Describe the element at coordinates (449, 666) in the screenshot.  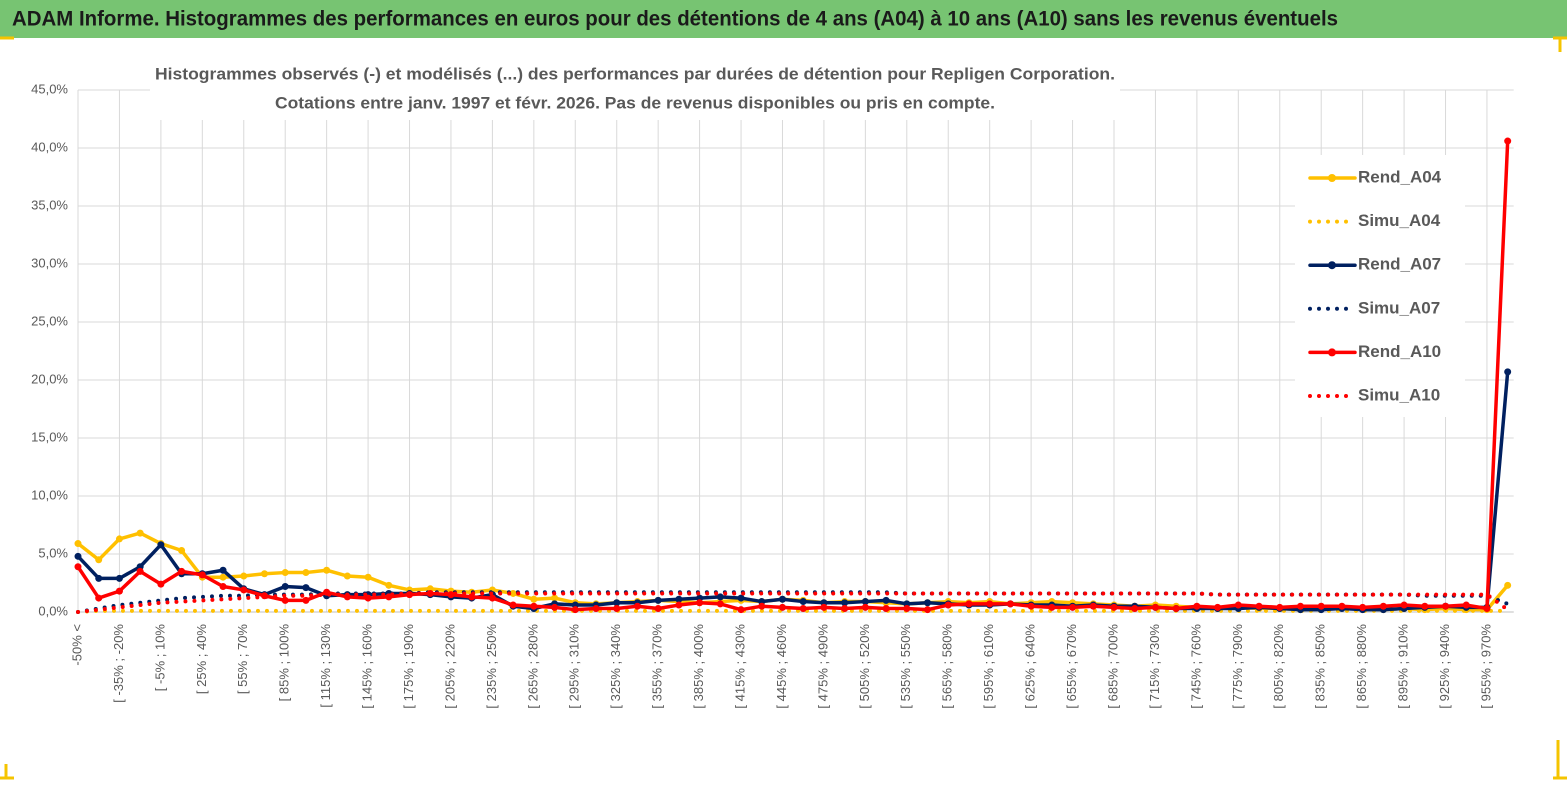
I see `x-tick-label: [ 205% ; 220%` at that location.